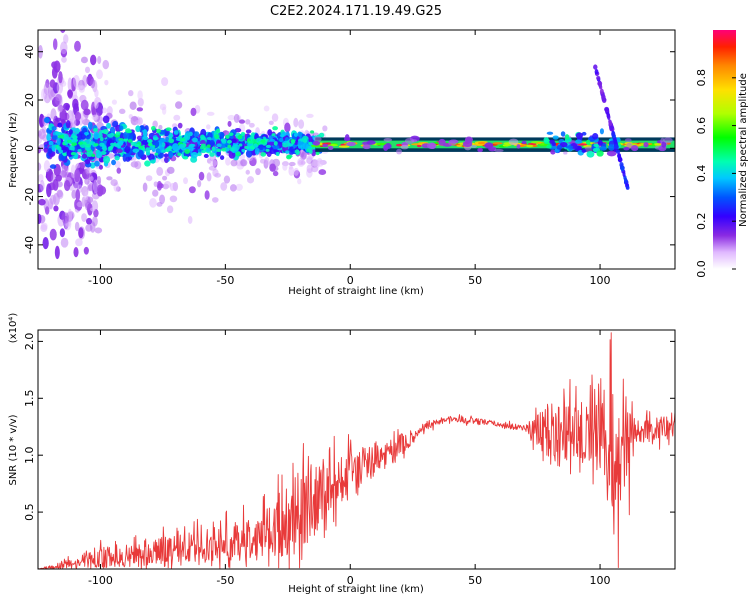 The width and height of the screenshot is (750, 600). Describe the element at coordinates (29, 245) in the screenshot. I see `y-tick-label: -40` at that location.